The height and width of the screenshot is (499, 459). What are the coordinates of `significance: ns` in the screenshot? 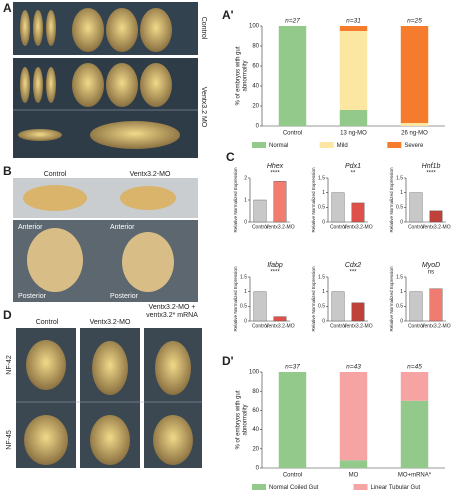 It's located at (431, 273).